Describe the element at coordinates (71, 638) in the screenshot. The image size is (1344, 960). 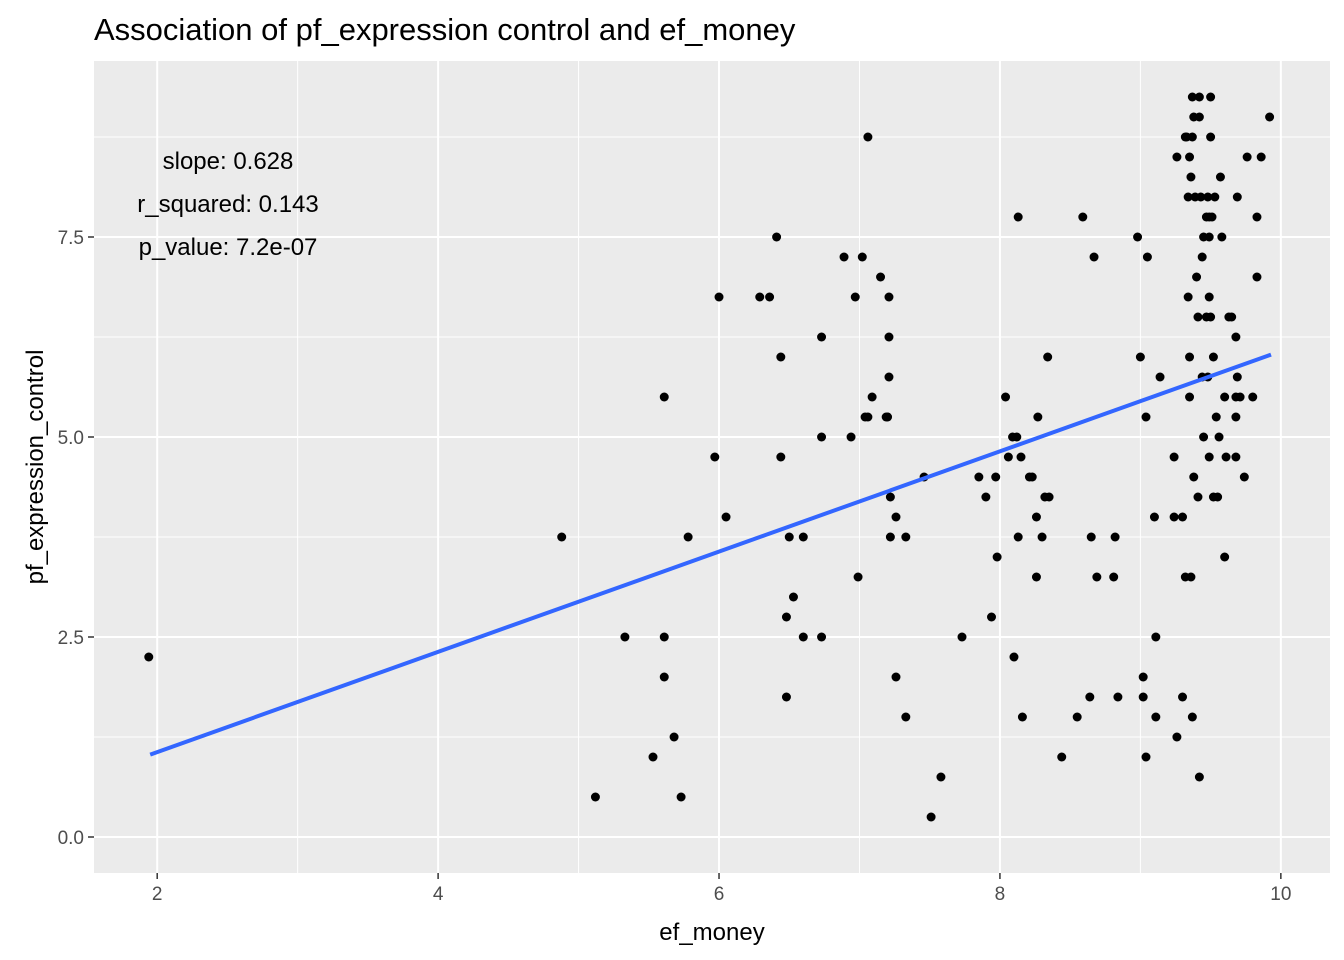
I see `y-tick-label: 2.5` at that location.